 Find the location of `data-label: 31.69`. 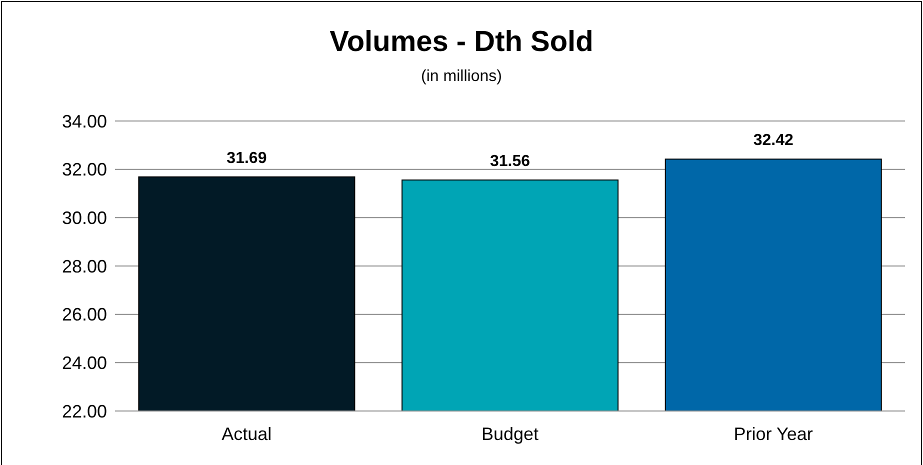

data-label: 31.69 is located at coordinates (246, 158).